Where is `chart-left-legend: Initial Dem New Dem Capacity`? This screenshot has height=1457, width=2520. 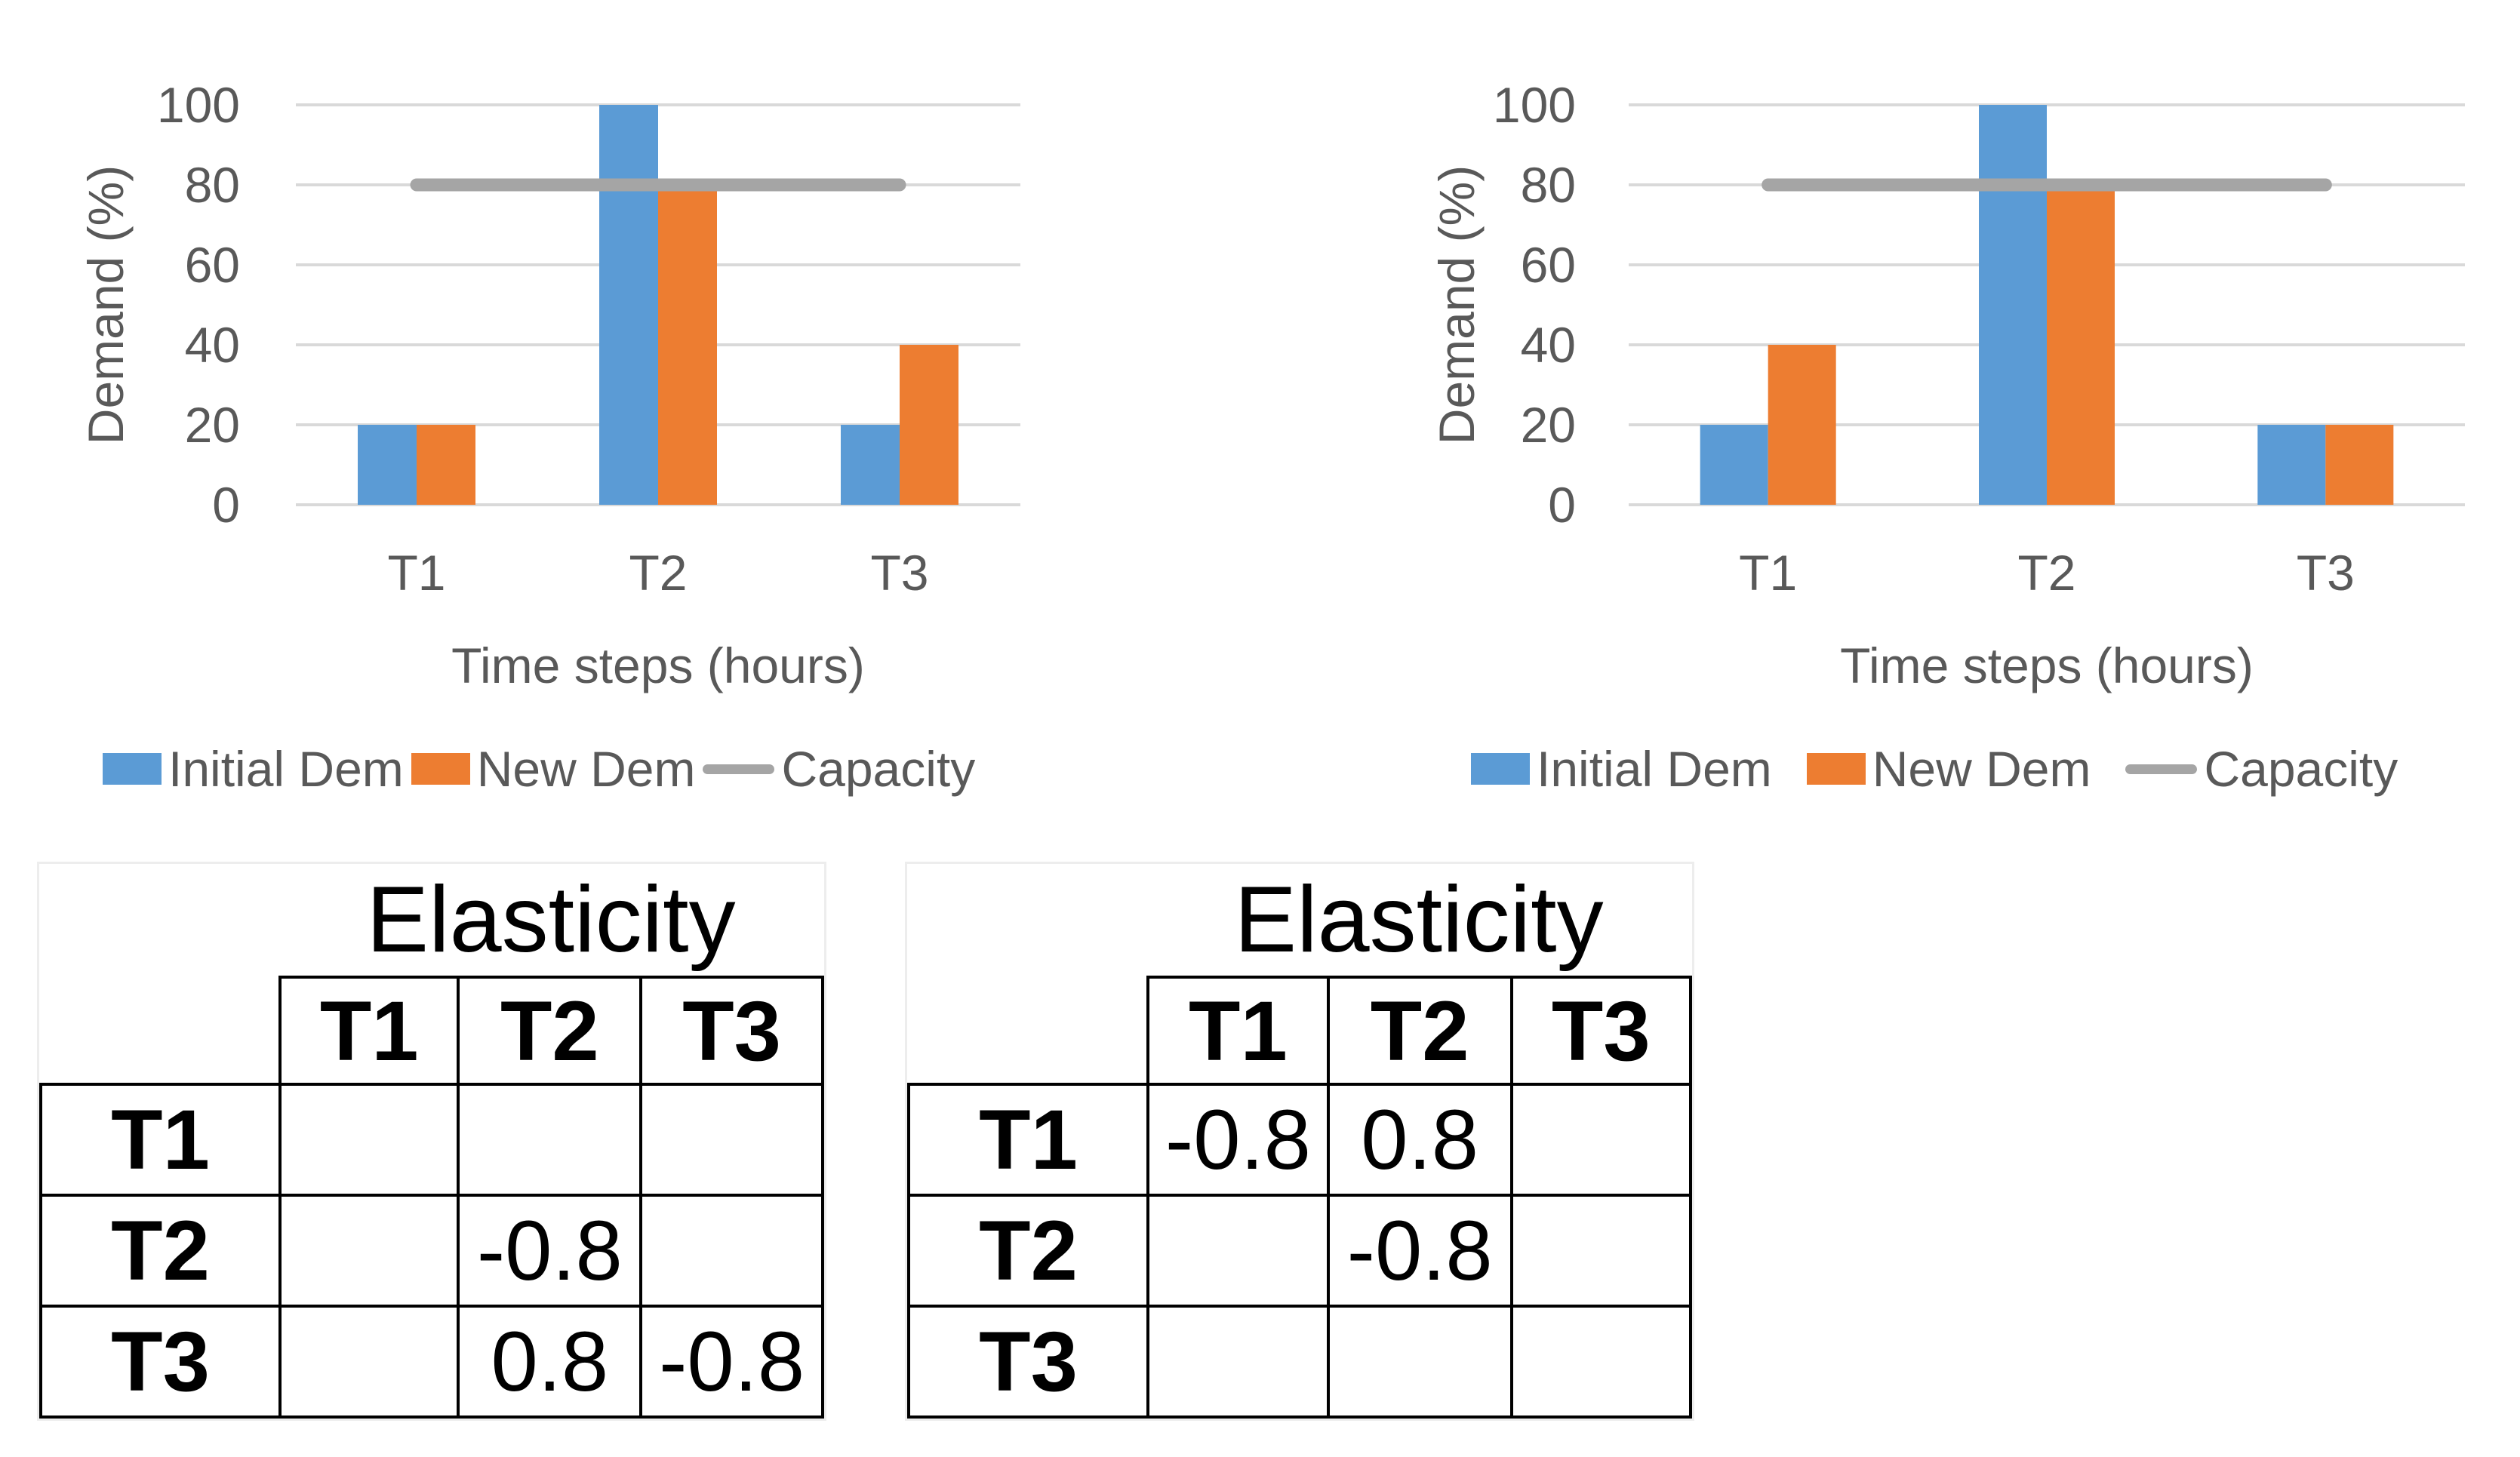
chart-left-legend: Initial Dem New Dem Capacity is located at coordinates (539, 769).